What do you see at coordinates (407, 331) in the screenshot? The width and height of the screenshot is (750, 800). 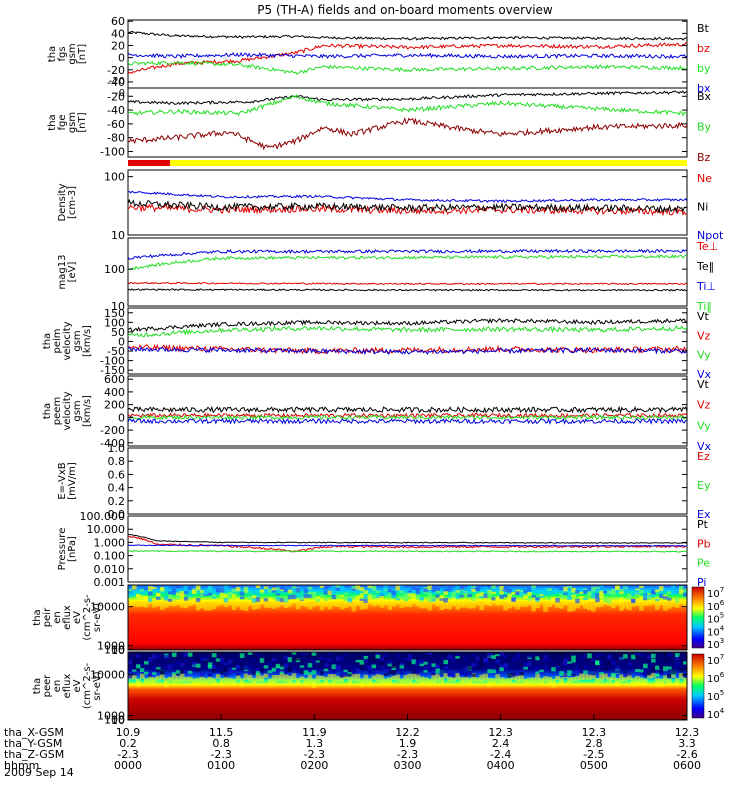 I see `series-line-Vy` at bounding box center [407, 331].